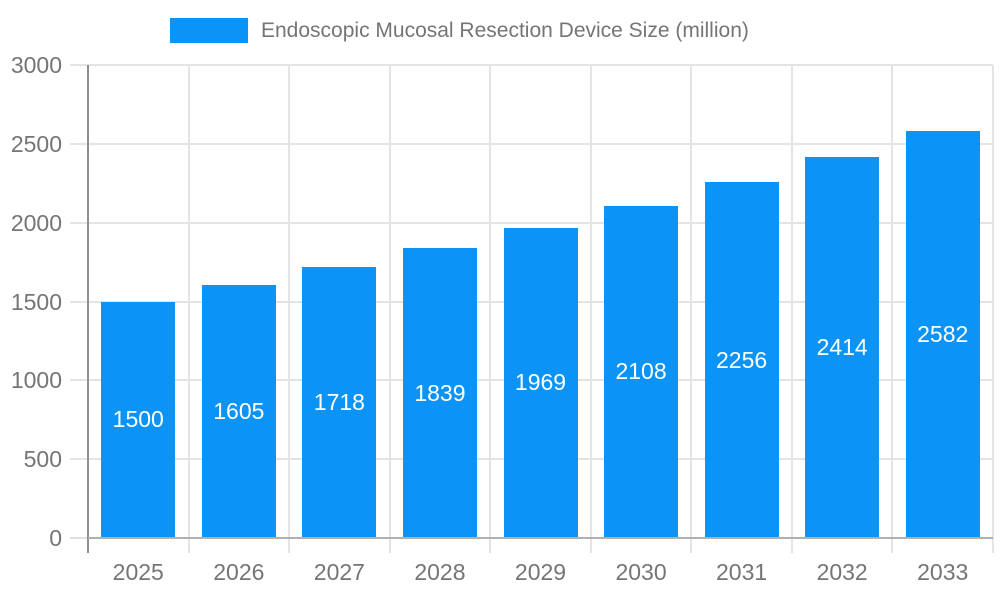 The height and width of the screenshot is (600, 1000). Describe the element at coordinates (440, 572) in the screenshot. I see `x-tick-label: 2028` at that location.